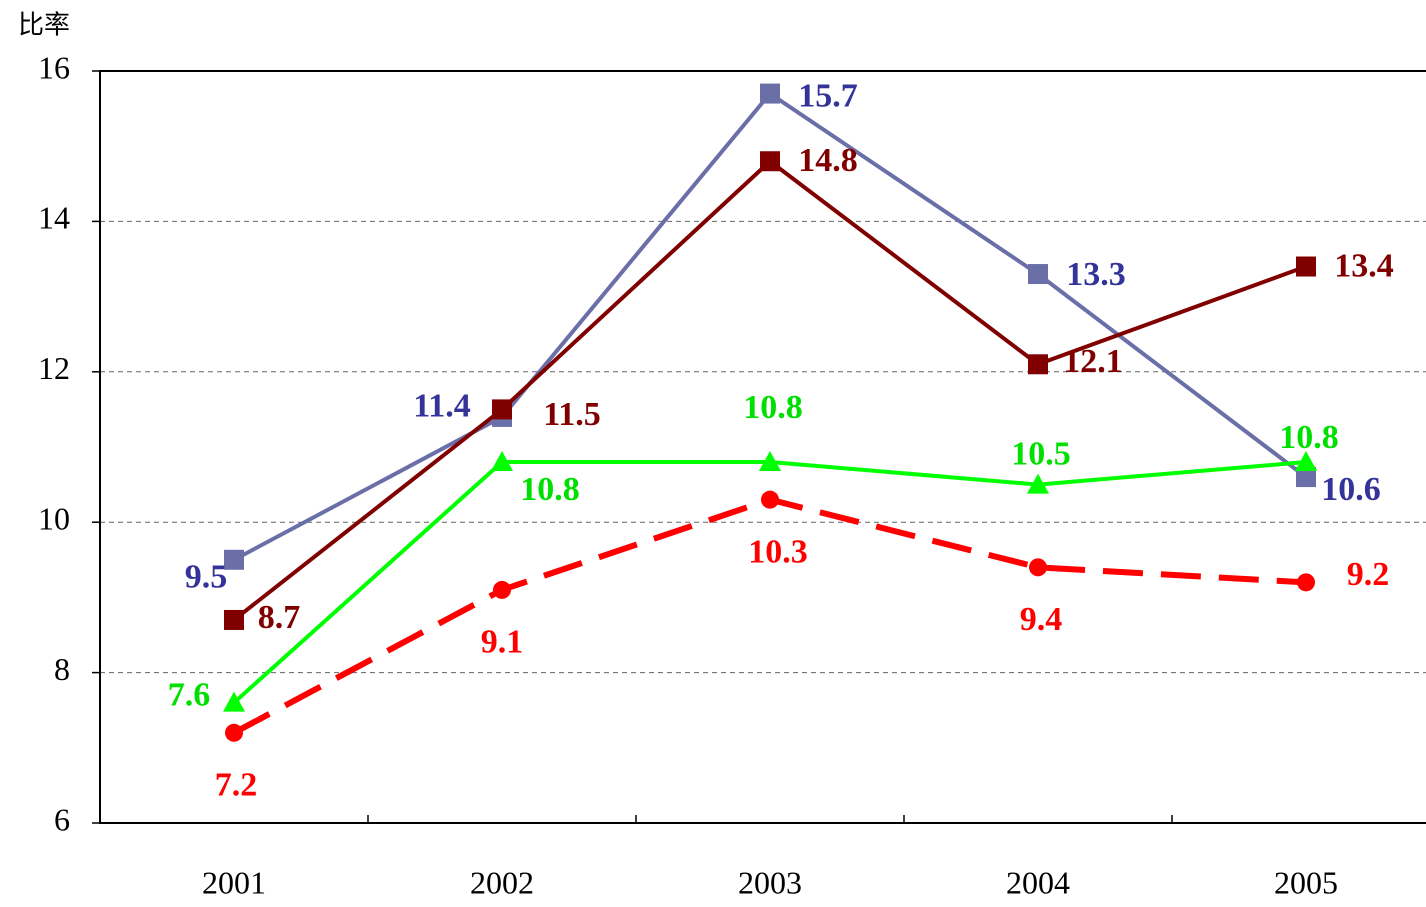 Image resolution: width=1426 pixels, height=907 pixels. Describe the element at coordinates (234, 882) in the screenshot. I see `x-tick-label: 2001` at that location.